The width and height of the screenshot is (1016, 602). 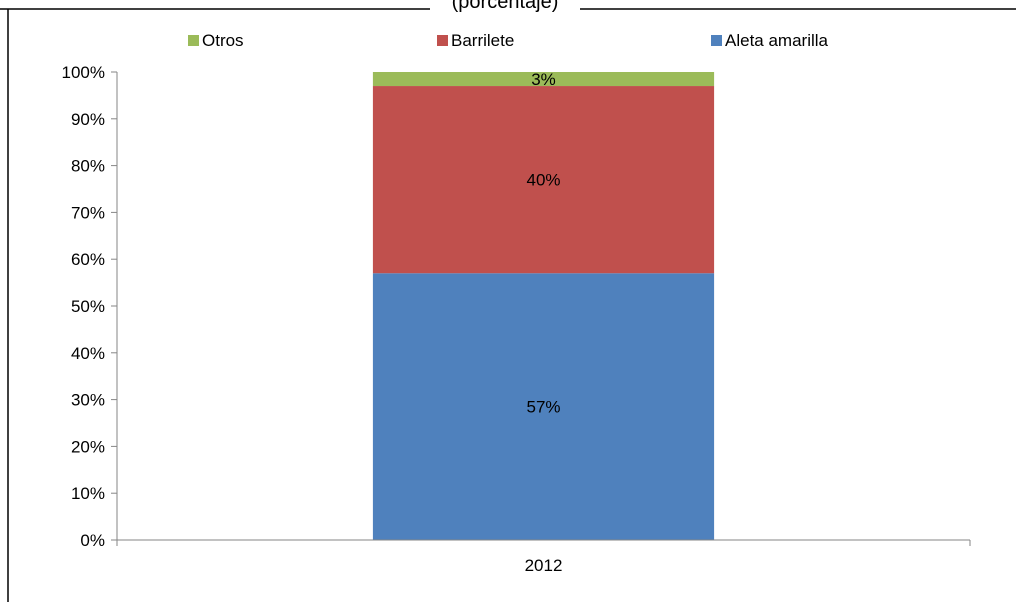 What do you see at coordinates (88, 400) in the screenshot?
I see `y-tick-label: 30%` at bounding box center [88, 400].